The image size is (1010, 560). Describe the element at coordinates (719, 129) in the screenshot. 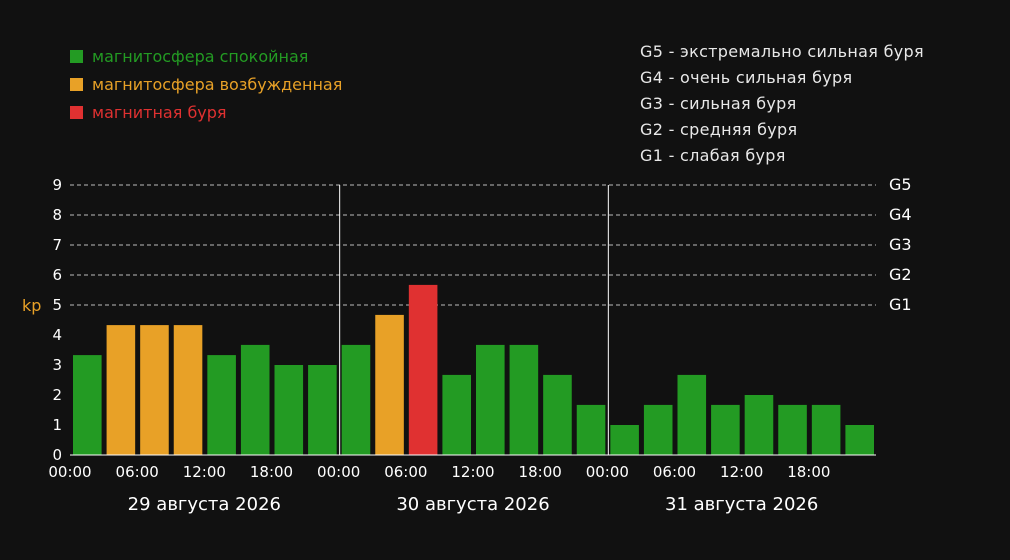

I see `storm-level-g2: G2 - средняя буря` at that location.